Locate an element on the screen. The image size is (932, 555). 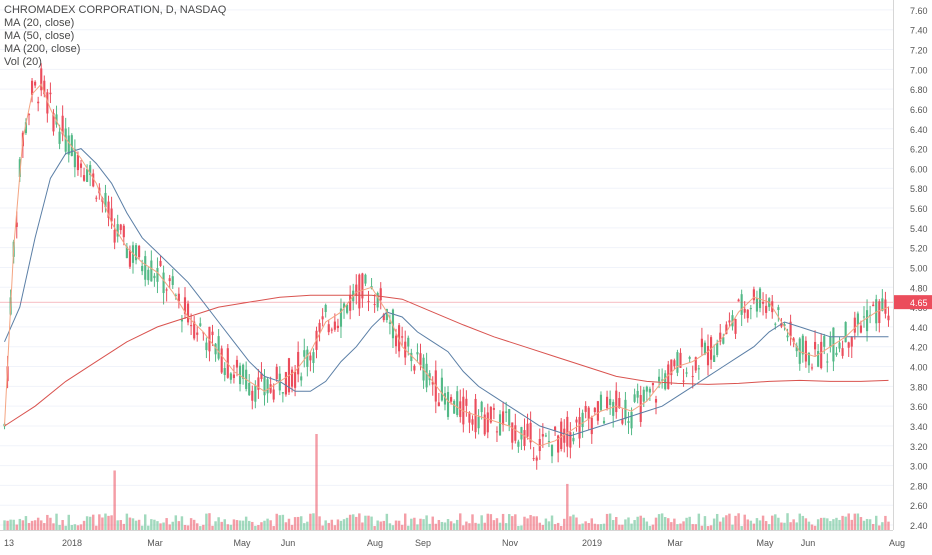
legend-ma20: MA (20, close) is located at coordinates (39, 23).